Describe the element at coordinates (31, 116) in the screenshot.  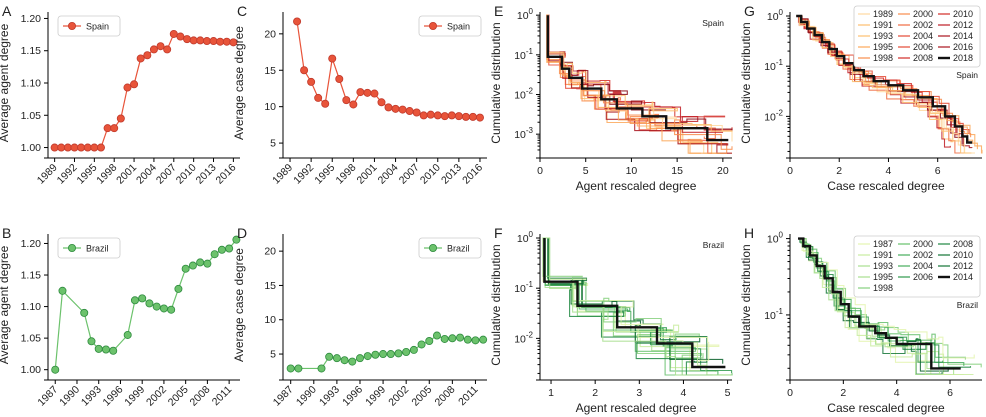
I see `y-tick-label: 1.05` at that location.